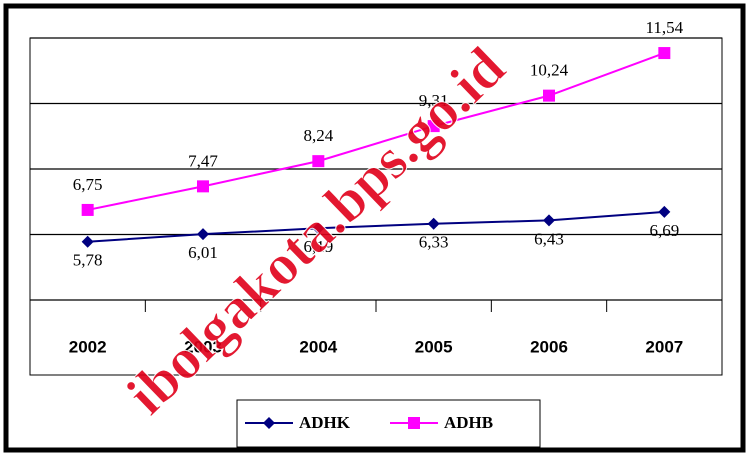 The height and width of the screenshot is (456, 749). I want to click on x-tick-label: 2007, so click(664, 346).